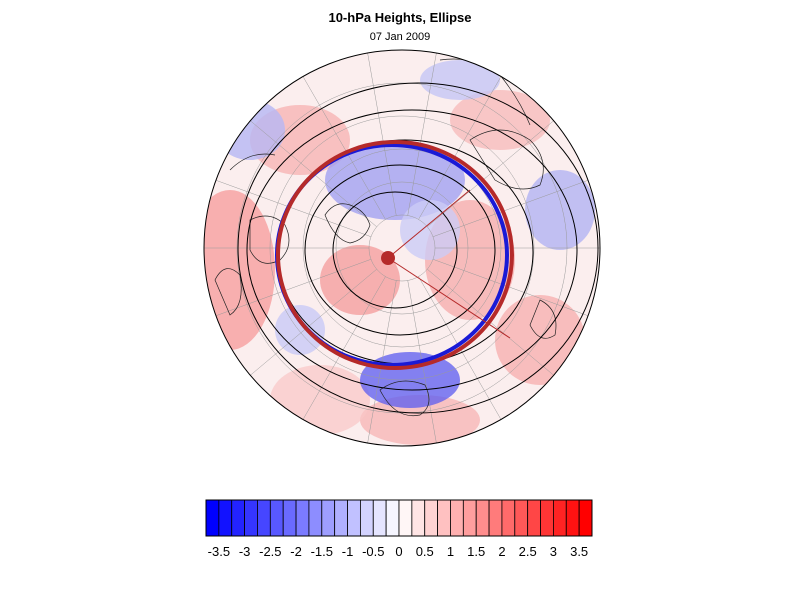 The image size is (800, 600). Describe the element at coordinates (579, 551) in the screenshot. I see `colorbar-tick-label: 3.5` at that location.